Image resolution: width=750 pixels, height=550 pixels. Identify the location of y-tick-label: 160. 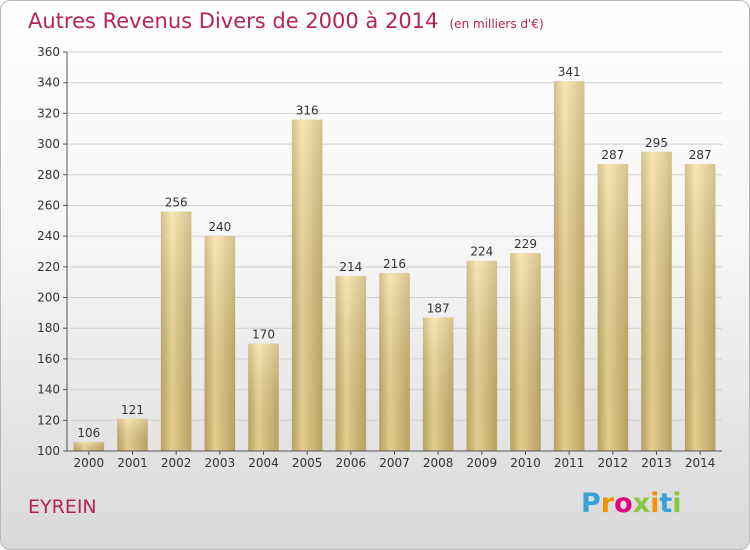
(48, 359).